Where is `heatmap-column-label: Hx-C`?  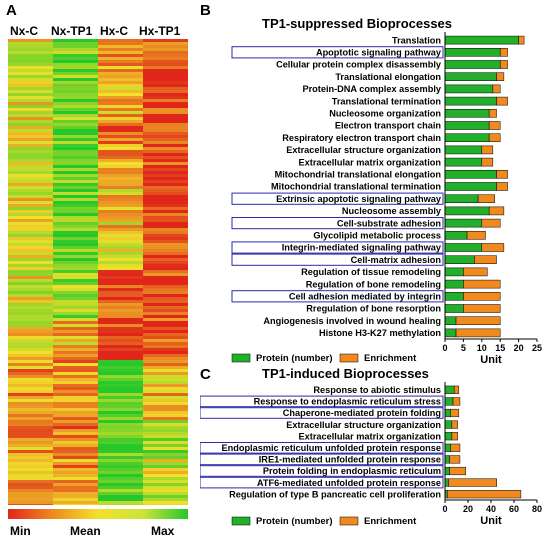
heatmap-column-label: Hx-C is located at coordinates (114, 31).